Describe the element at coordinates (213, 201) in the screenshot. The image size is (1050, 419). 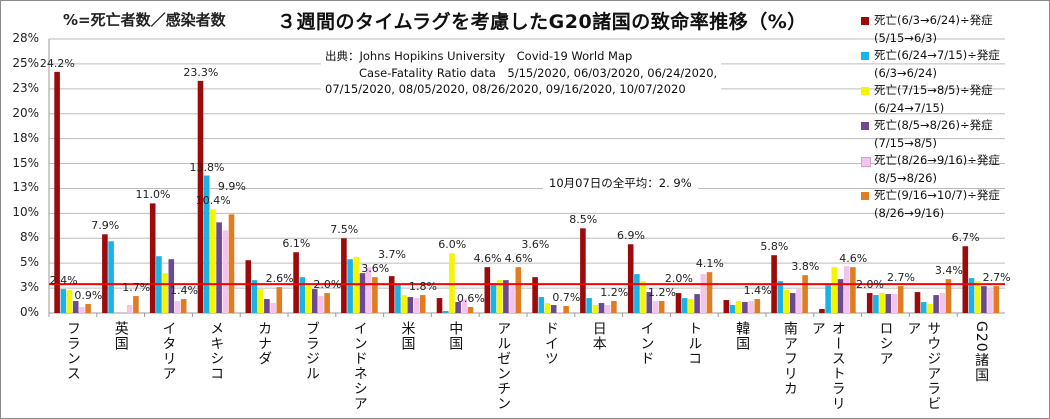
I see `data-label: 10.4%` at that location.